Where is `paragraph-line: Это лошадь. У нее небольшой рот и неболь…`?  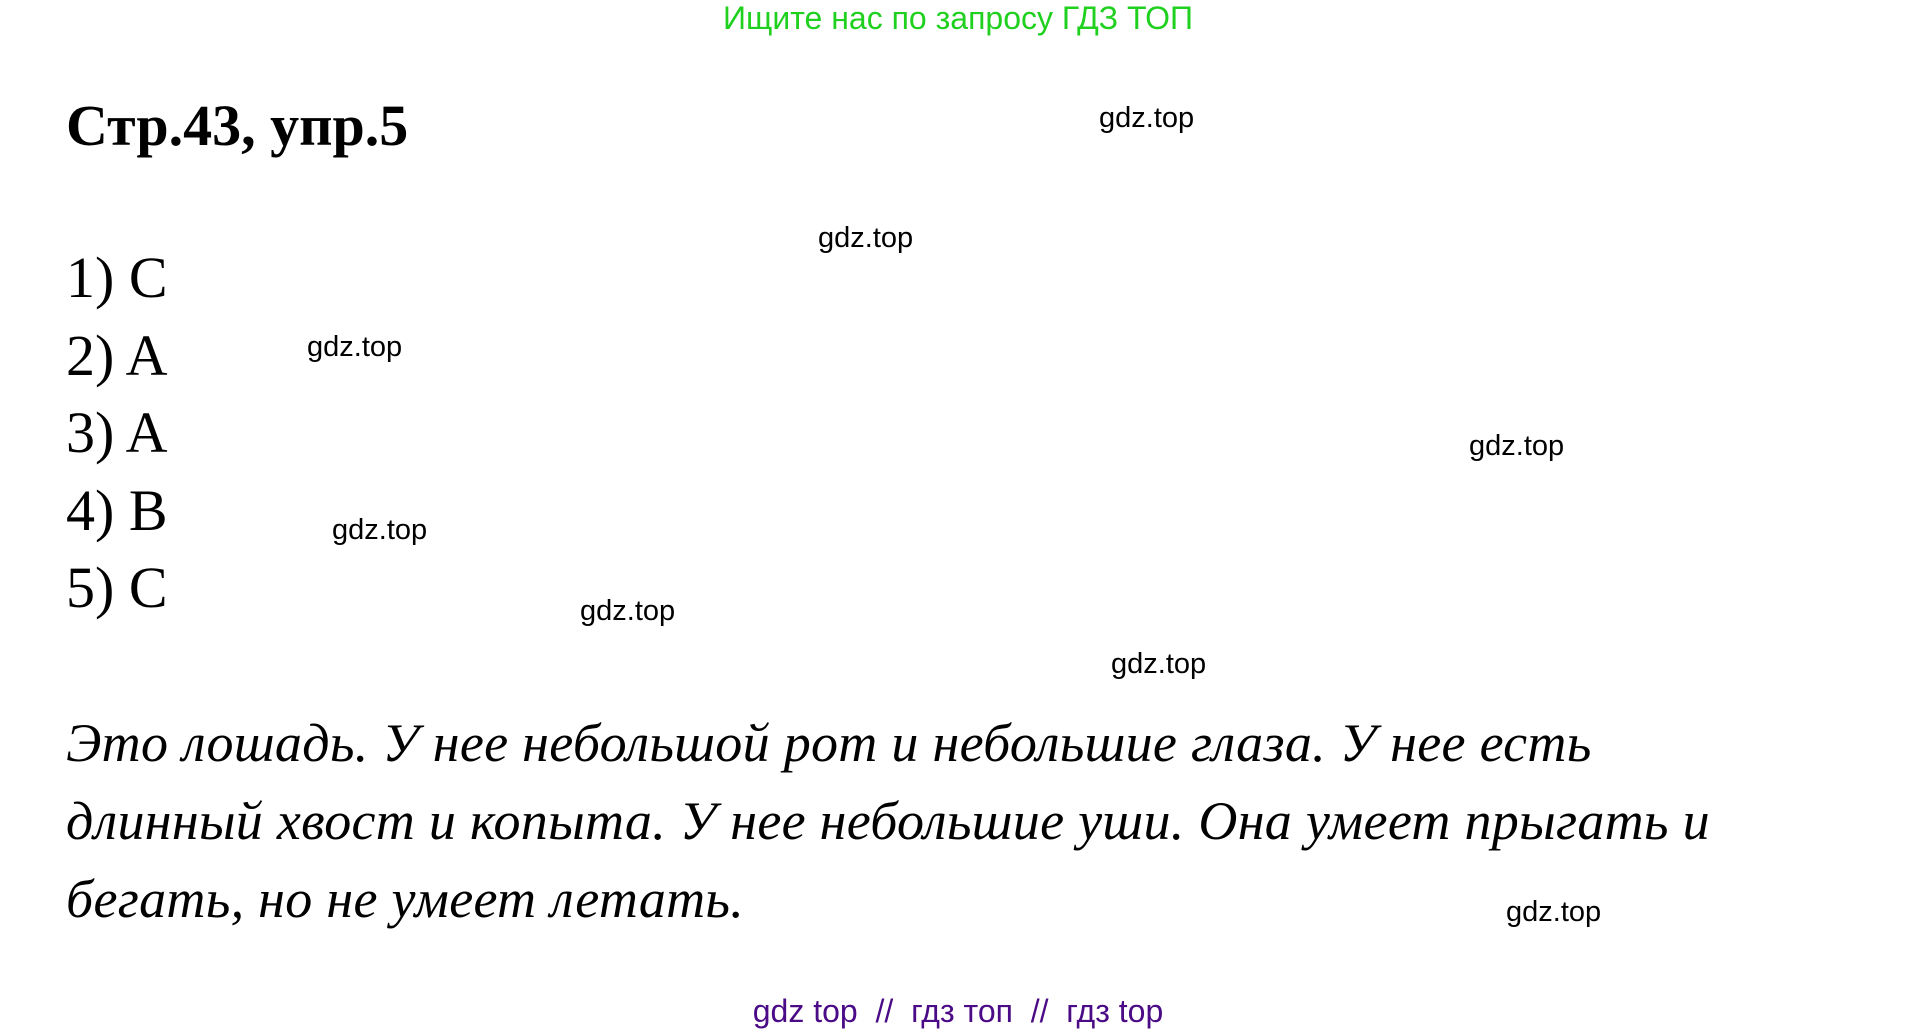
paragraph-line: Это лошадь. У нее небольшой рот и неболь… is located at coordinates (829, 743).